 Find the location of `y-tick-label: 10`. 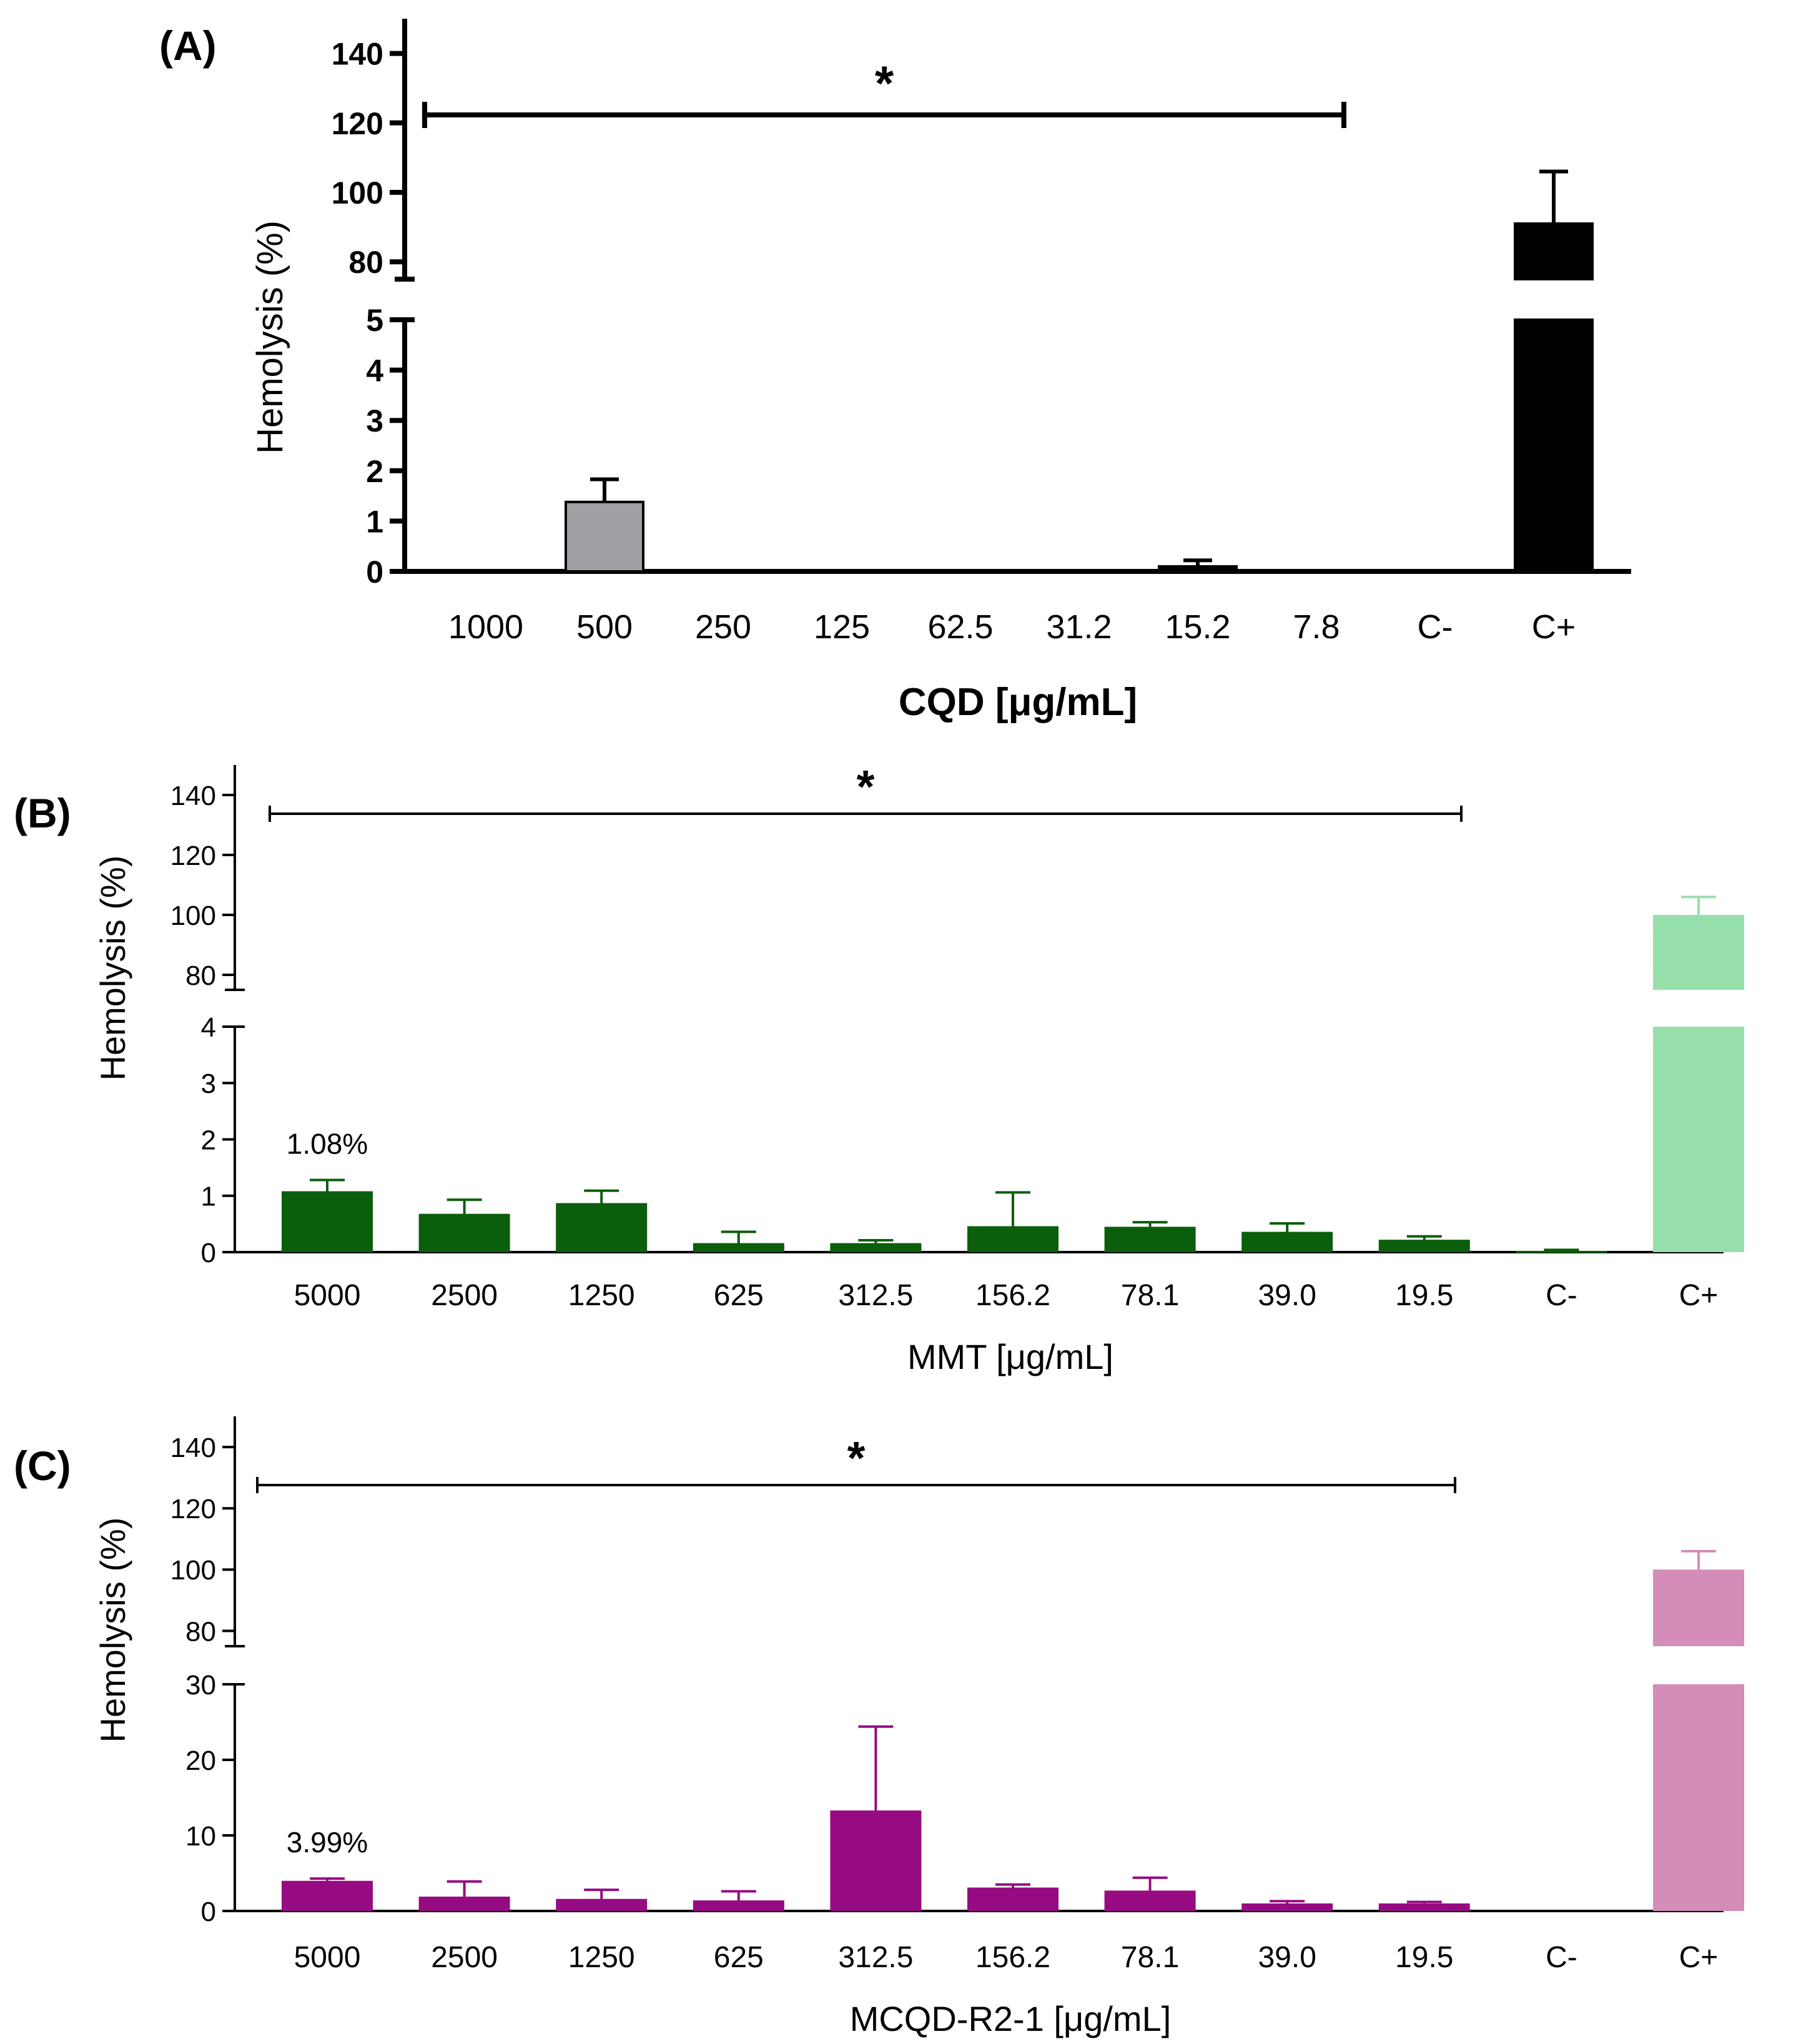

y-tick-label: 10 is located at coordinates (200, 1837).